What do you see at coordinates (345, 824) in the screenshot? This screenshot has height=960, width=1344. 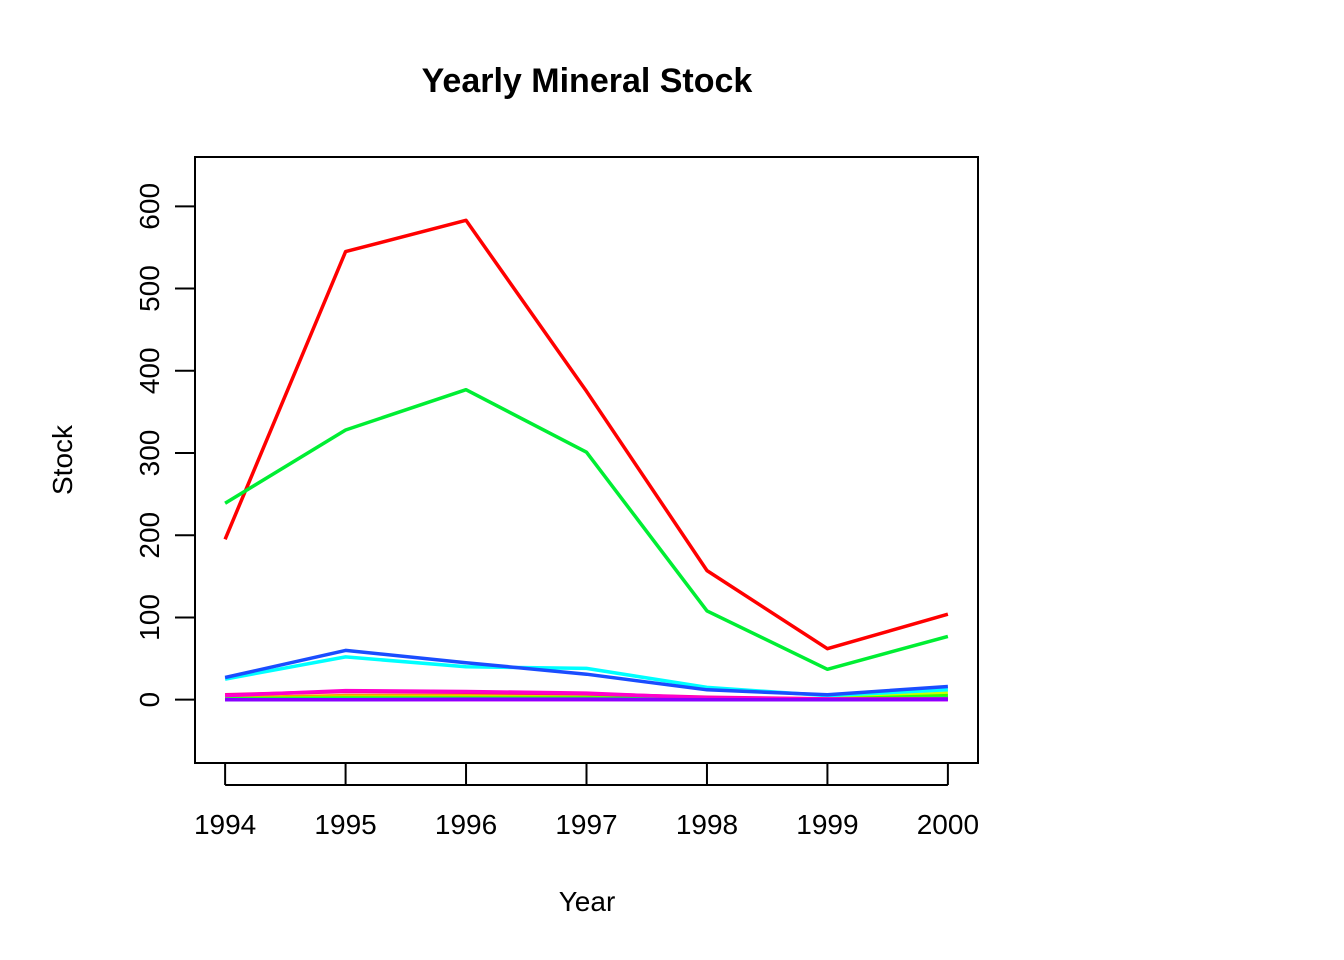 I see `x-tick-label: 1995` at bounding box center [345, 824].